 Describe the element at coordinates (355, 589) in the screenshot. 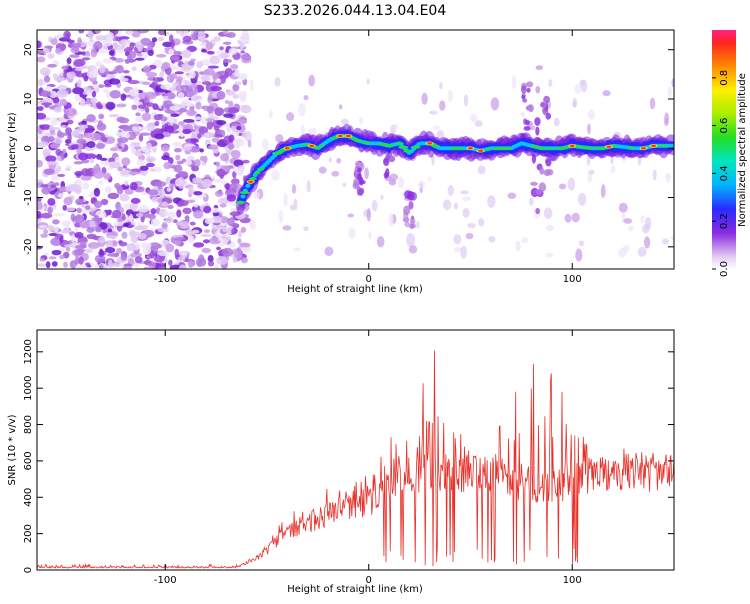

I see `snr-xlabel: Height of straight line (km)` at that location.